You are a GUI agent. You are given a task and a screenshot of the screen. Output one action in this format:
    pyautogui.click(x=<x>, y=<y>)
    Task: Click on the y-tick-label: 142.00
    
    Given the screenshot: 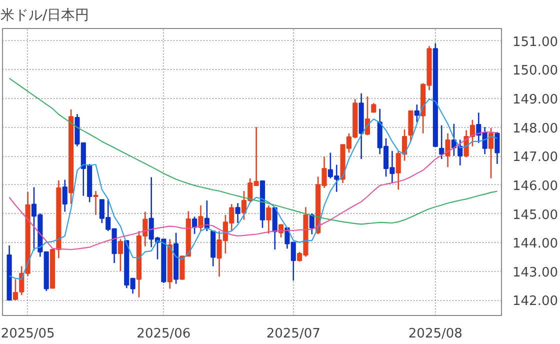 What is the action you would take?
    pyautogui.click(x=535, y=302)
    